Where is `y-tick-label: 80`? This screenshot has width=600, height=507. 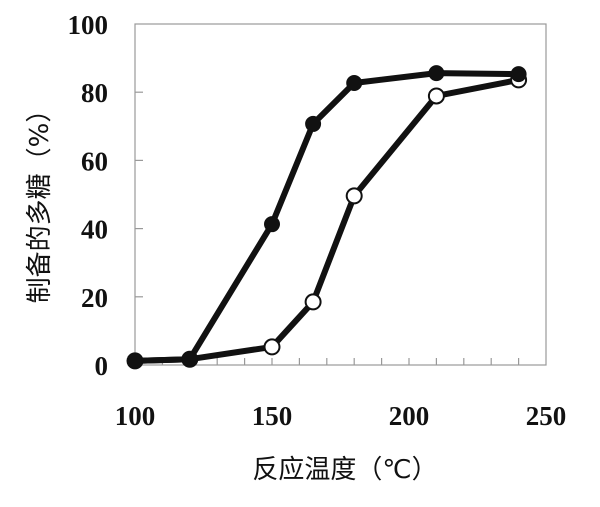 y-tick-label: 80 is located at coordinates (94, 93).